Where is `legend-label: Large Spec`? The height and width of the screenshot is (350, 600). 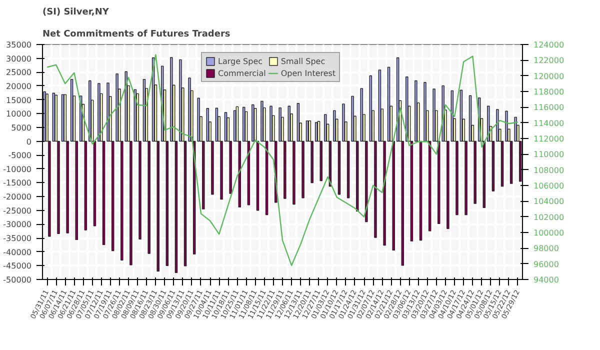 legend-label: Large Spec is located at coordinates (240, 61).